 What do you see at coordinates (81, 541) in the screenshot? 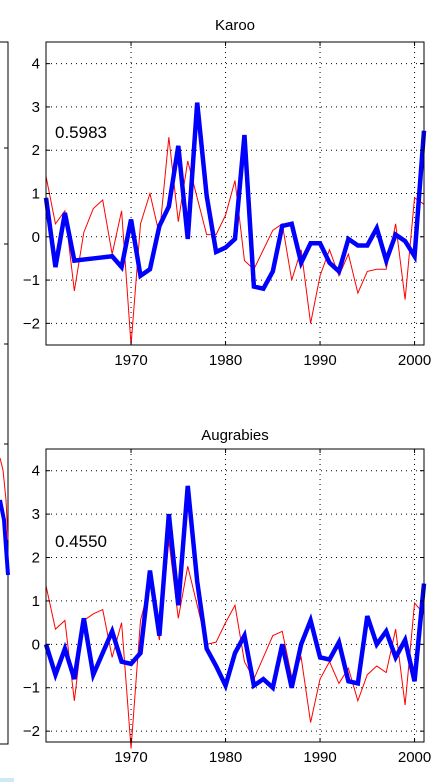
I see `correlation-annotation: 0.4550` at bounding box center [81, 541].